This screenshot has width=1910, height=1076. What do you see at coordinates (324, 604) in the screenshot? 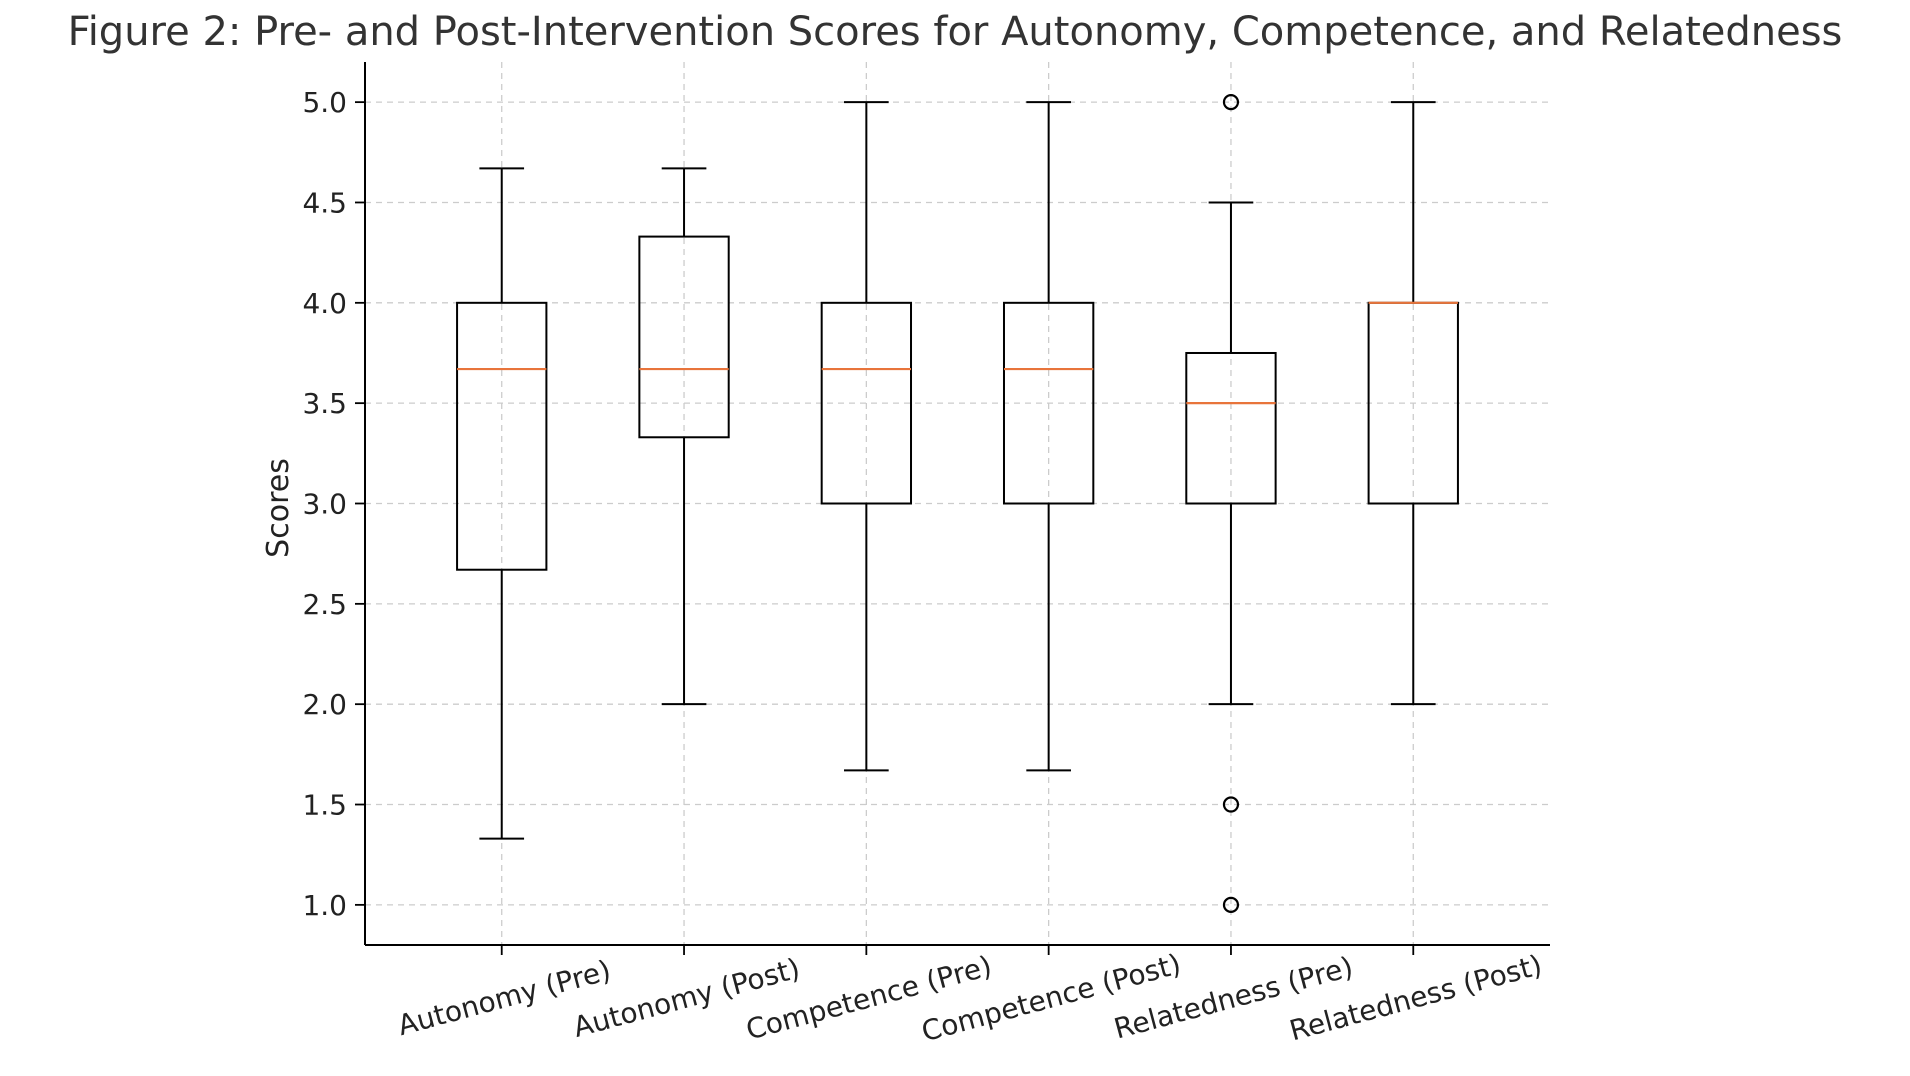
I see `y-tick-label: 2.5` at bounding box center [324, 604].